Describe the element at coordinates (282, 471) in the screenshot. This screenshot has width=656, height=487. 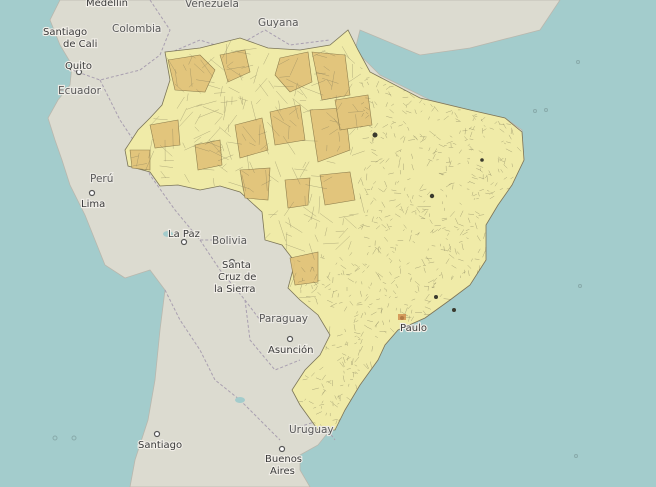
I see `label-buenos-aires-2: Aires` at that location.